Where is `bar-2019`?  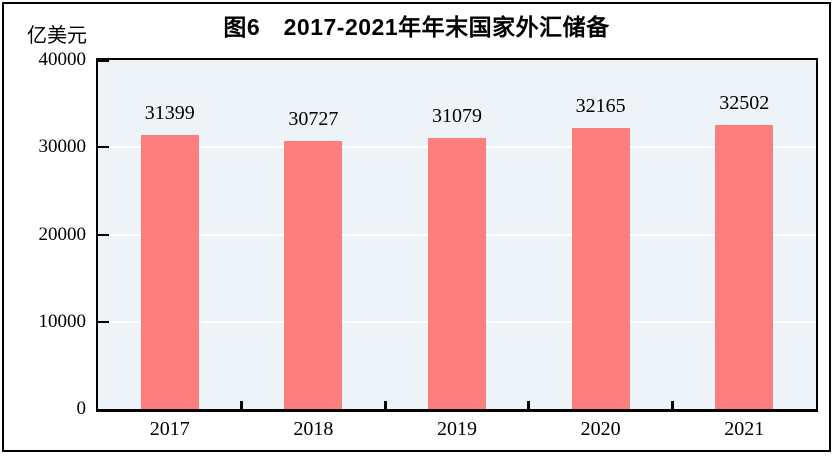
bar-2019 is located at coordinates (457, 273).